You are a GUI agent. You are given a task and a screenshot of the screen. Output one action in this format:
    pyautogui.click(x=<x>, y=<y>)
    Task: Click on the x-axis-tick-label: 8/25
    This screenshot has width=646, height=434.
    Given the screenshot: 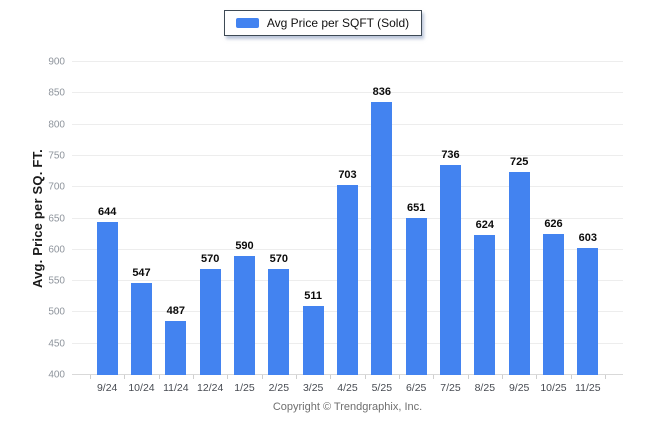 What is the action you would take?
    pyautogui.click(x=485, y=388)
    